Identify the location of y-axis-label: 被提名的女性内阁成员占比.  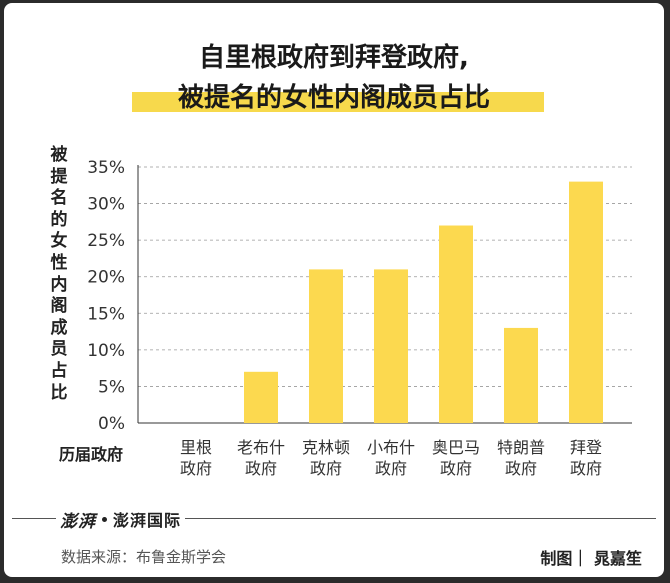
(59, 274).